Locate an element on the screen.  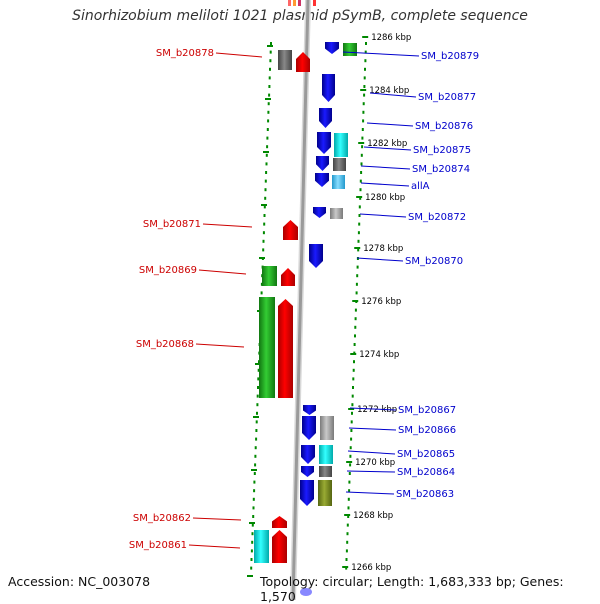
ruler-tick-label: 1266 kbp is located at coordinates (371, 568).